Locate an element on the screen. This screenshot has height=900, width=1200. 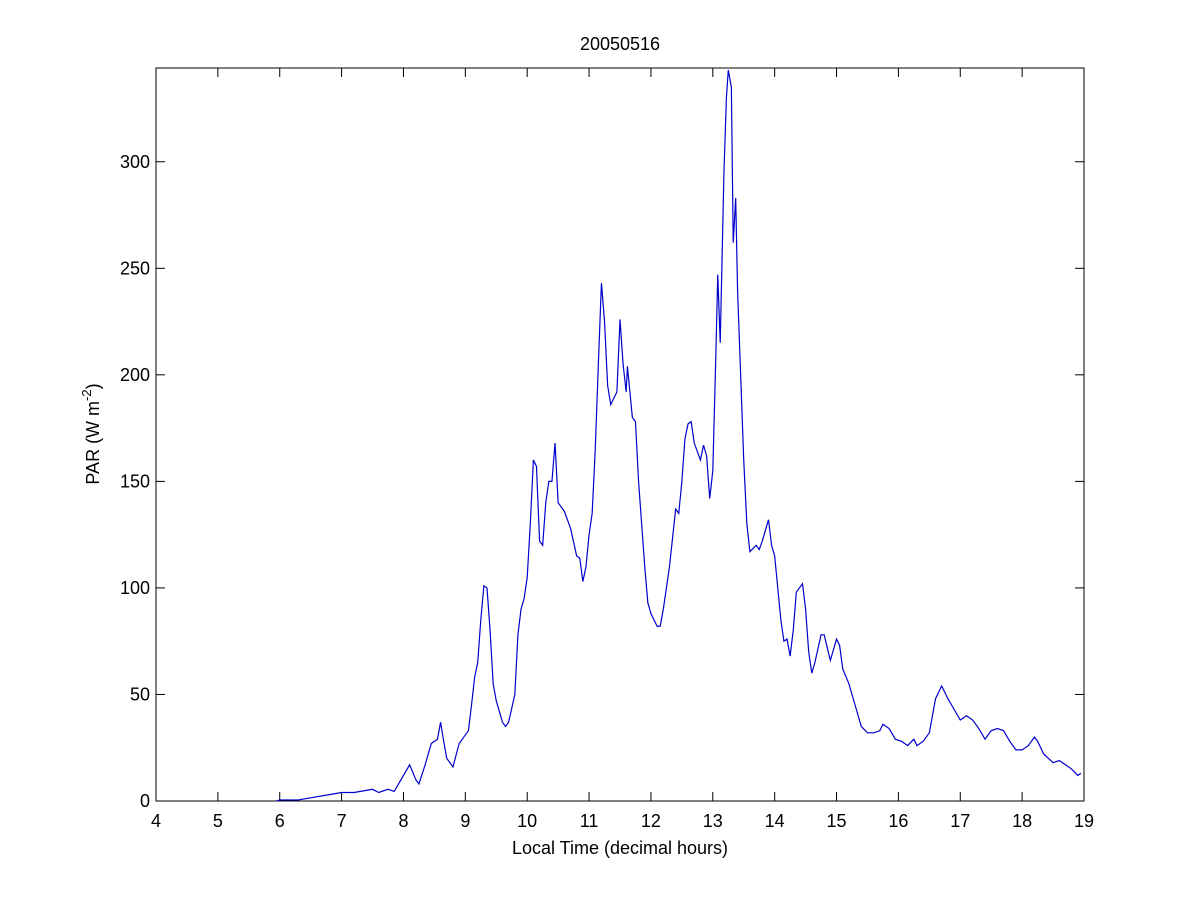
y-label-end: ) is located at coordinates (93, 386).